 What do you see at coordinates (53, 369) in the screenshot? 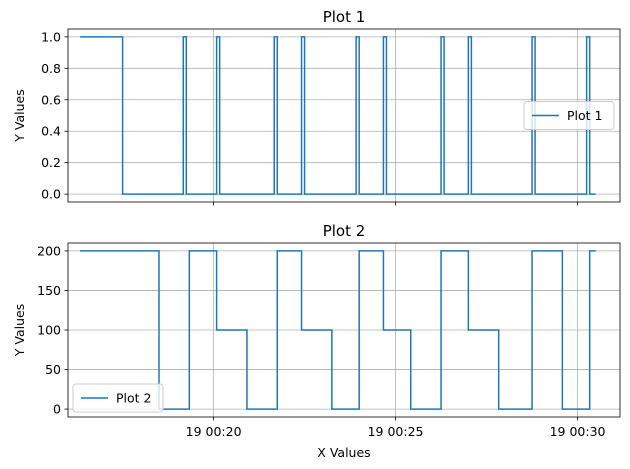
I see `y-tick-label: 50` at bounding box center [53, 369].